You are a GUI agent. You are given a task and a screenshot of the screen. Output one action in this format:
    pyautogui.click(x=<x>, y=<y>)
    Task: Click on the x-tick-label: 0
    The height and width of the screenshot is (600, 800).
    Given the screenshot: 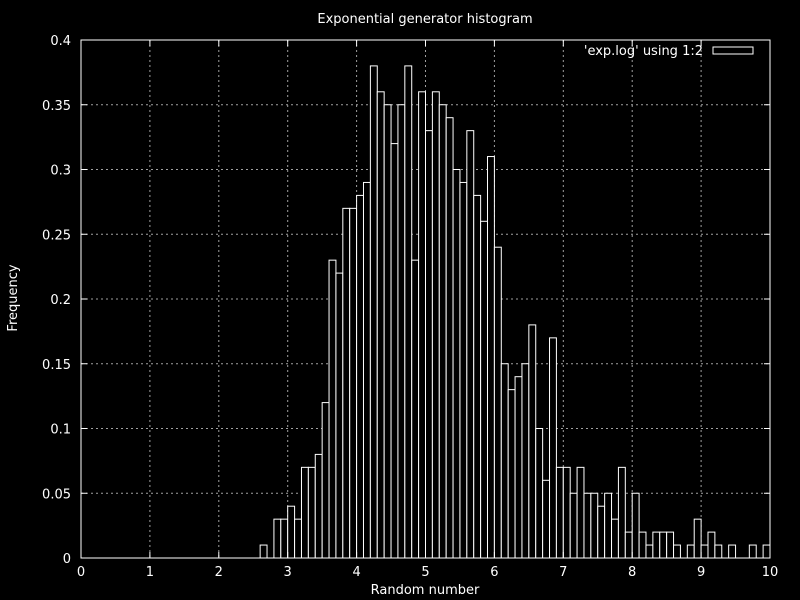 What is the action you would take?
    pyautogui.click(x=81, y=572)
    